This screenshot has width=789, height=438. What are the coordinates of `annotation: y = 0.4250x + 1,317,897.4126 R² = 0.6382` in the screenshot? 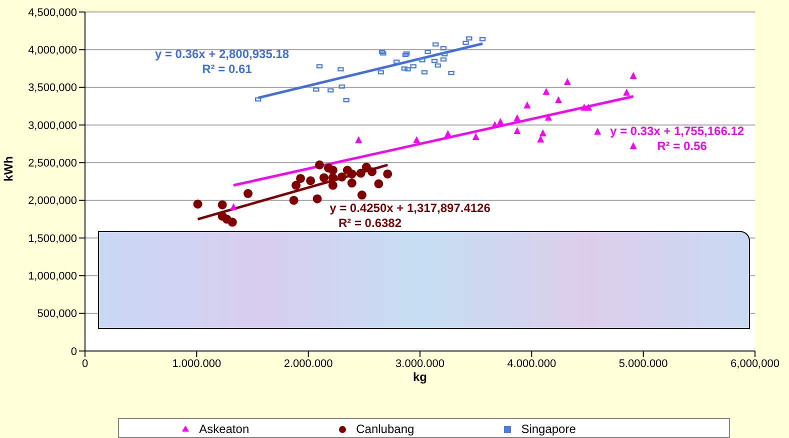 It's located at (410, 215).